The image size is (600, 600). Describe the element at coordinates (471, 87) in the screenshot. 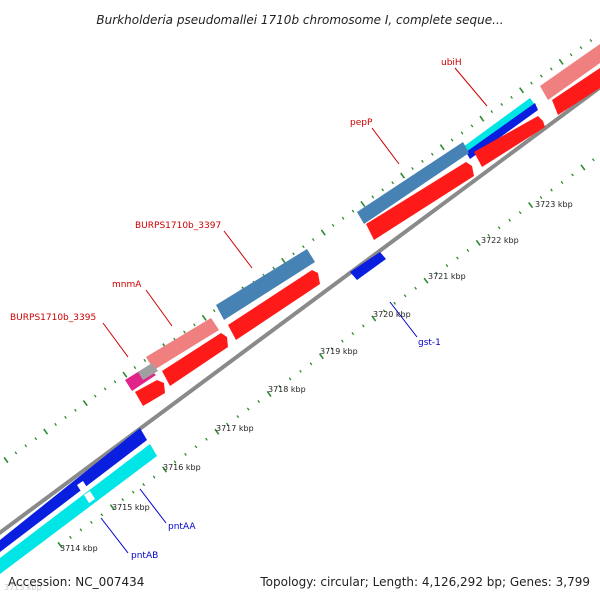

I see `leader-ubiH` at that location.